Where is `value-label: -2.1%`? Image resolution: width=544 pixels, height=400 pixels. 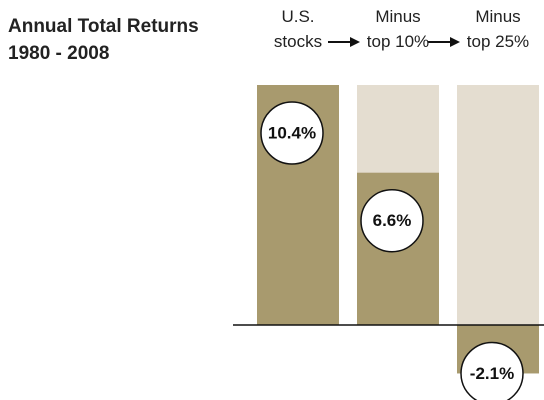
value-label: -2.1% is located at coordinates (492, 373).